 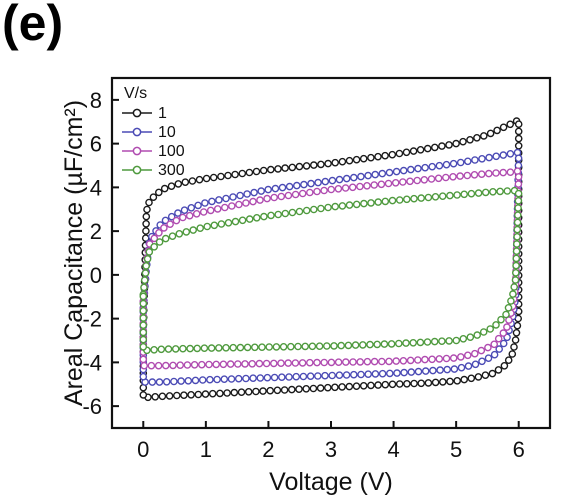 I want to click on legend-swatch-marker, so click(x=137, y=132).